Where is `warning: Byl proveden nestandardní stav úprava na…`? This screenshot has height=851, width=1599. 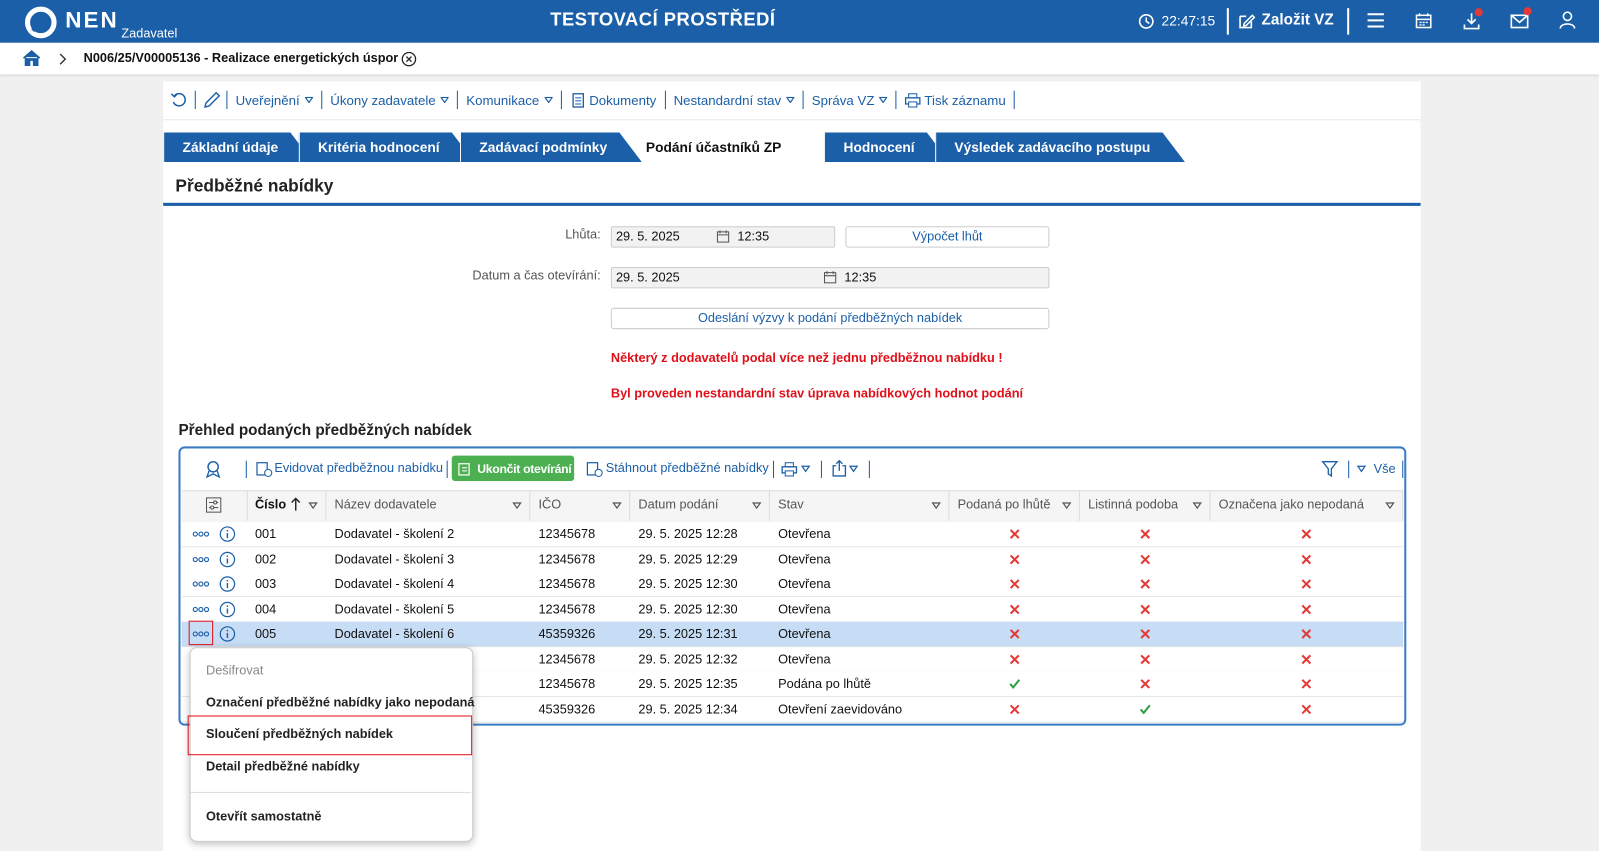
warning: Byl proveden nestandardní stav úprava na… is located at coordinates (817, 393).